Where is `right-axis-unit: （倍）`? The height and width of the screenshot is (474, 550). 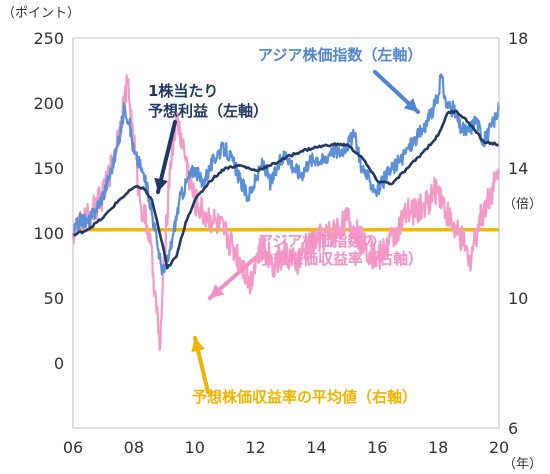 right-axis-unit: （倍） is located at coordinates (522, 204).